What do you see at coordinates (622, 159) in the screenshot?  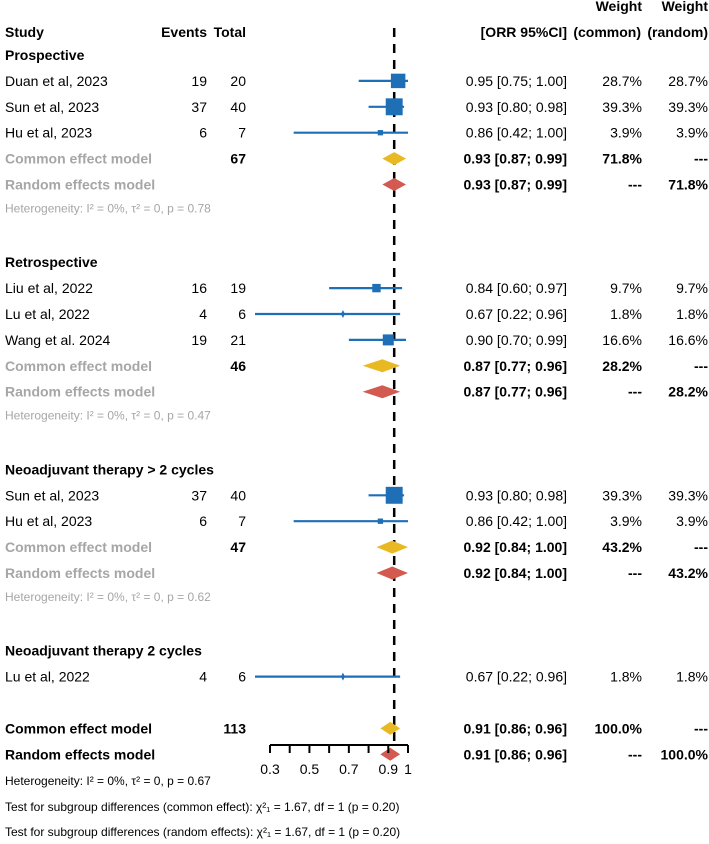 I see `model-weight-common: 71.8%` at bounding box center [622, 159].